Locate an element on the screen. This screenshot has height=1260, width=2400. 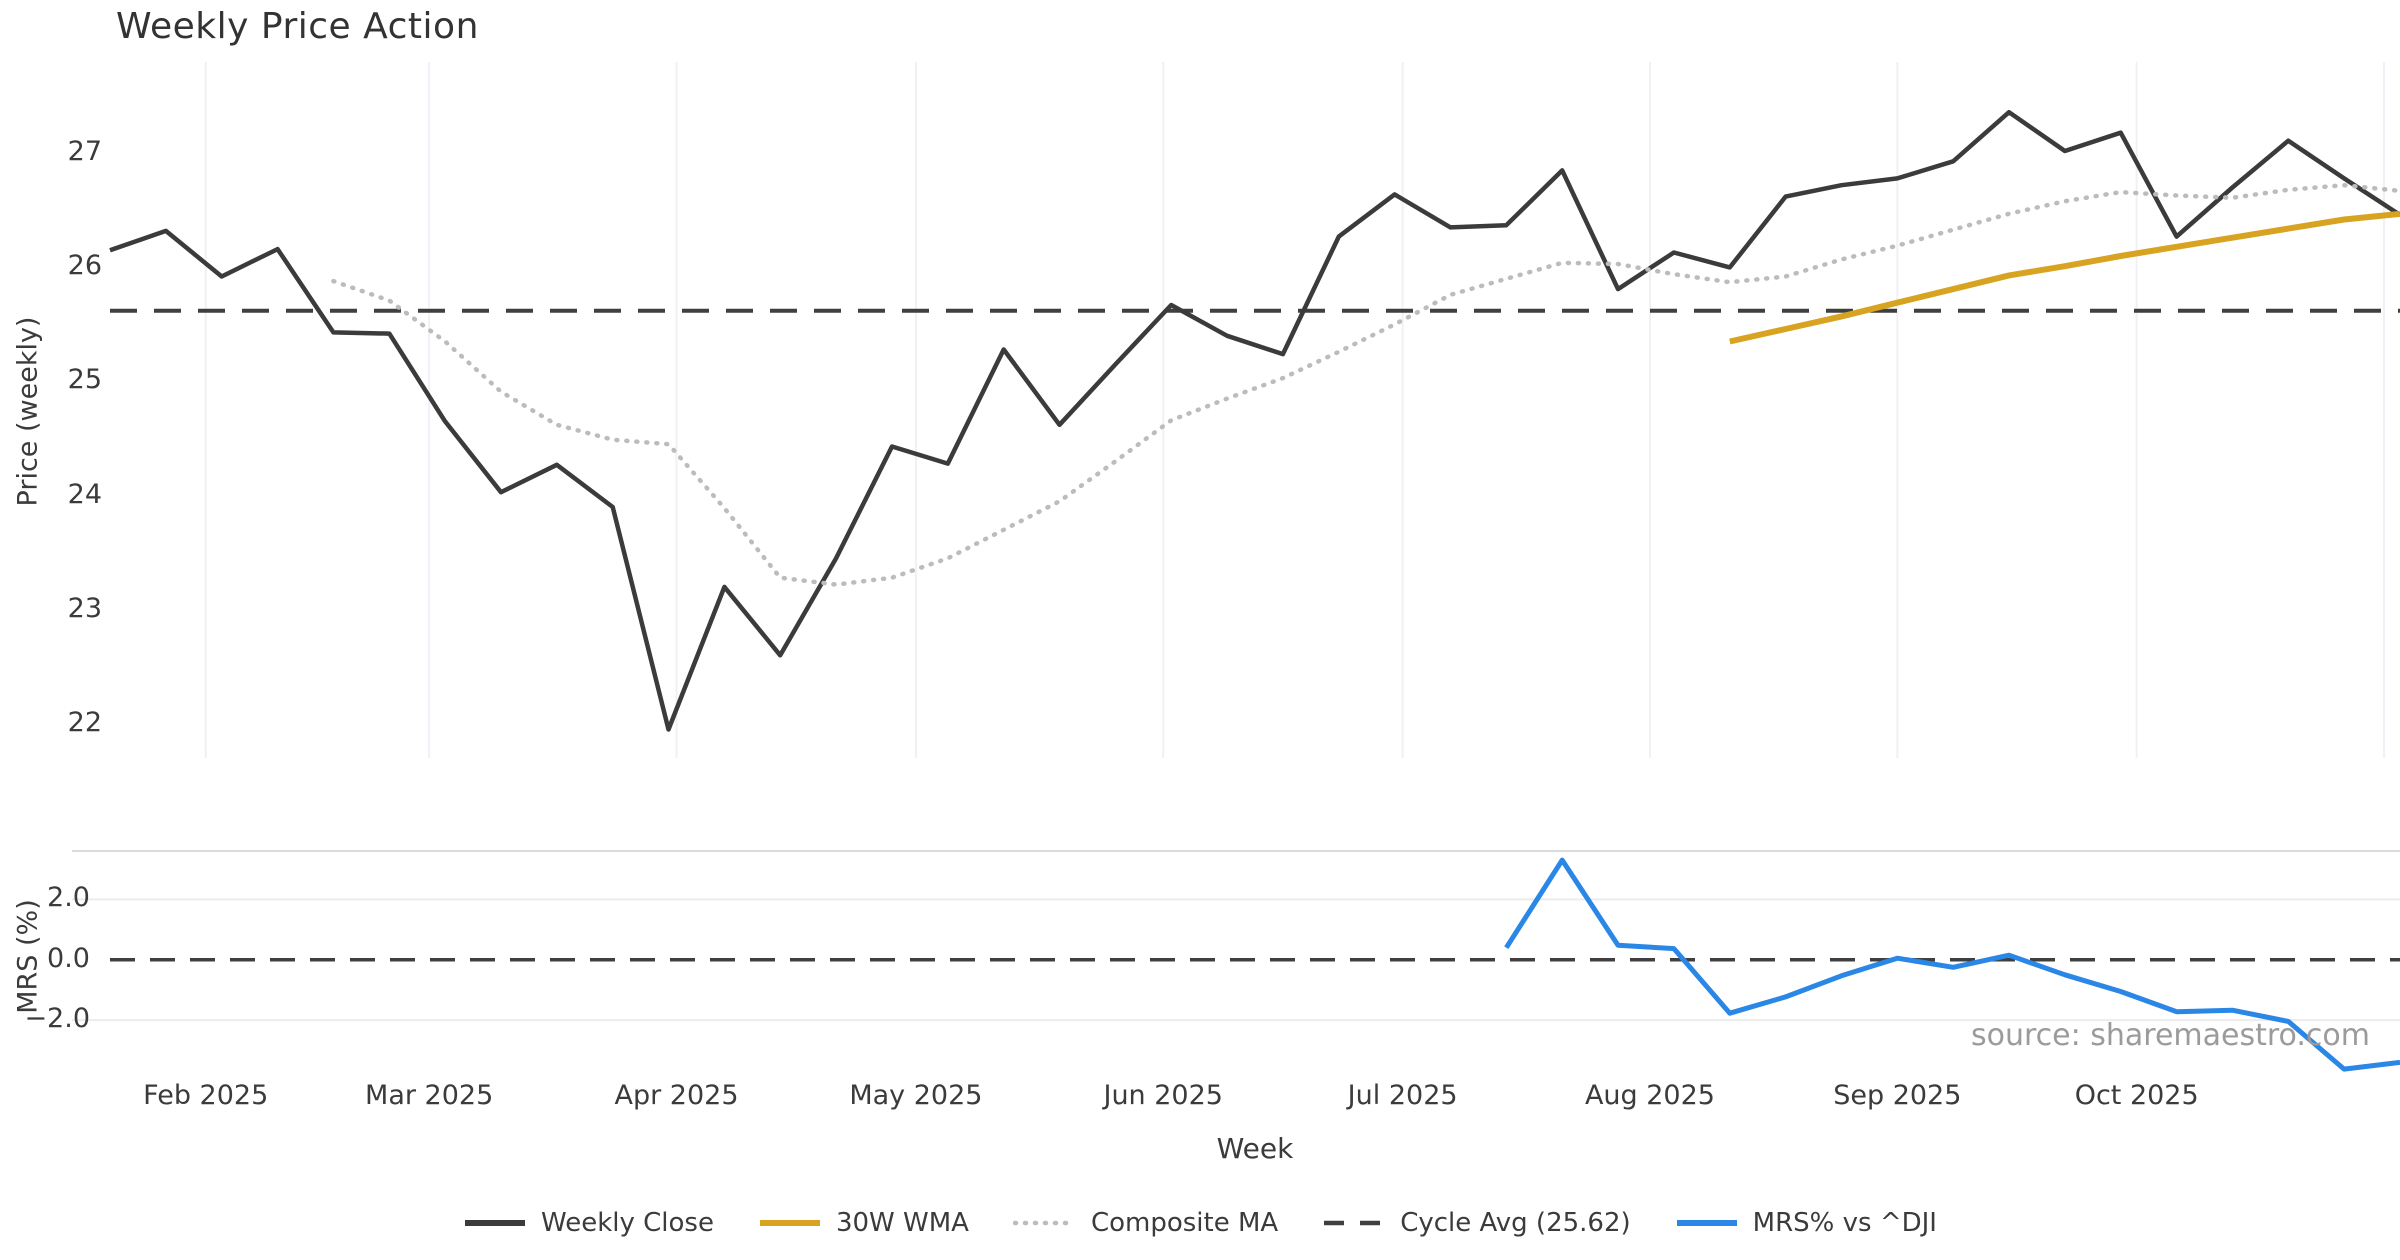
legend-swatch-dashed-icon is located at coordinates (1354, 1223).